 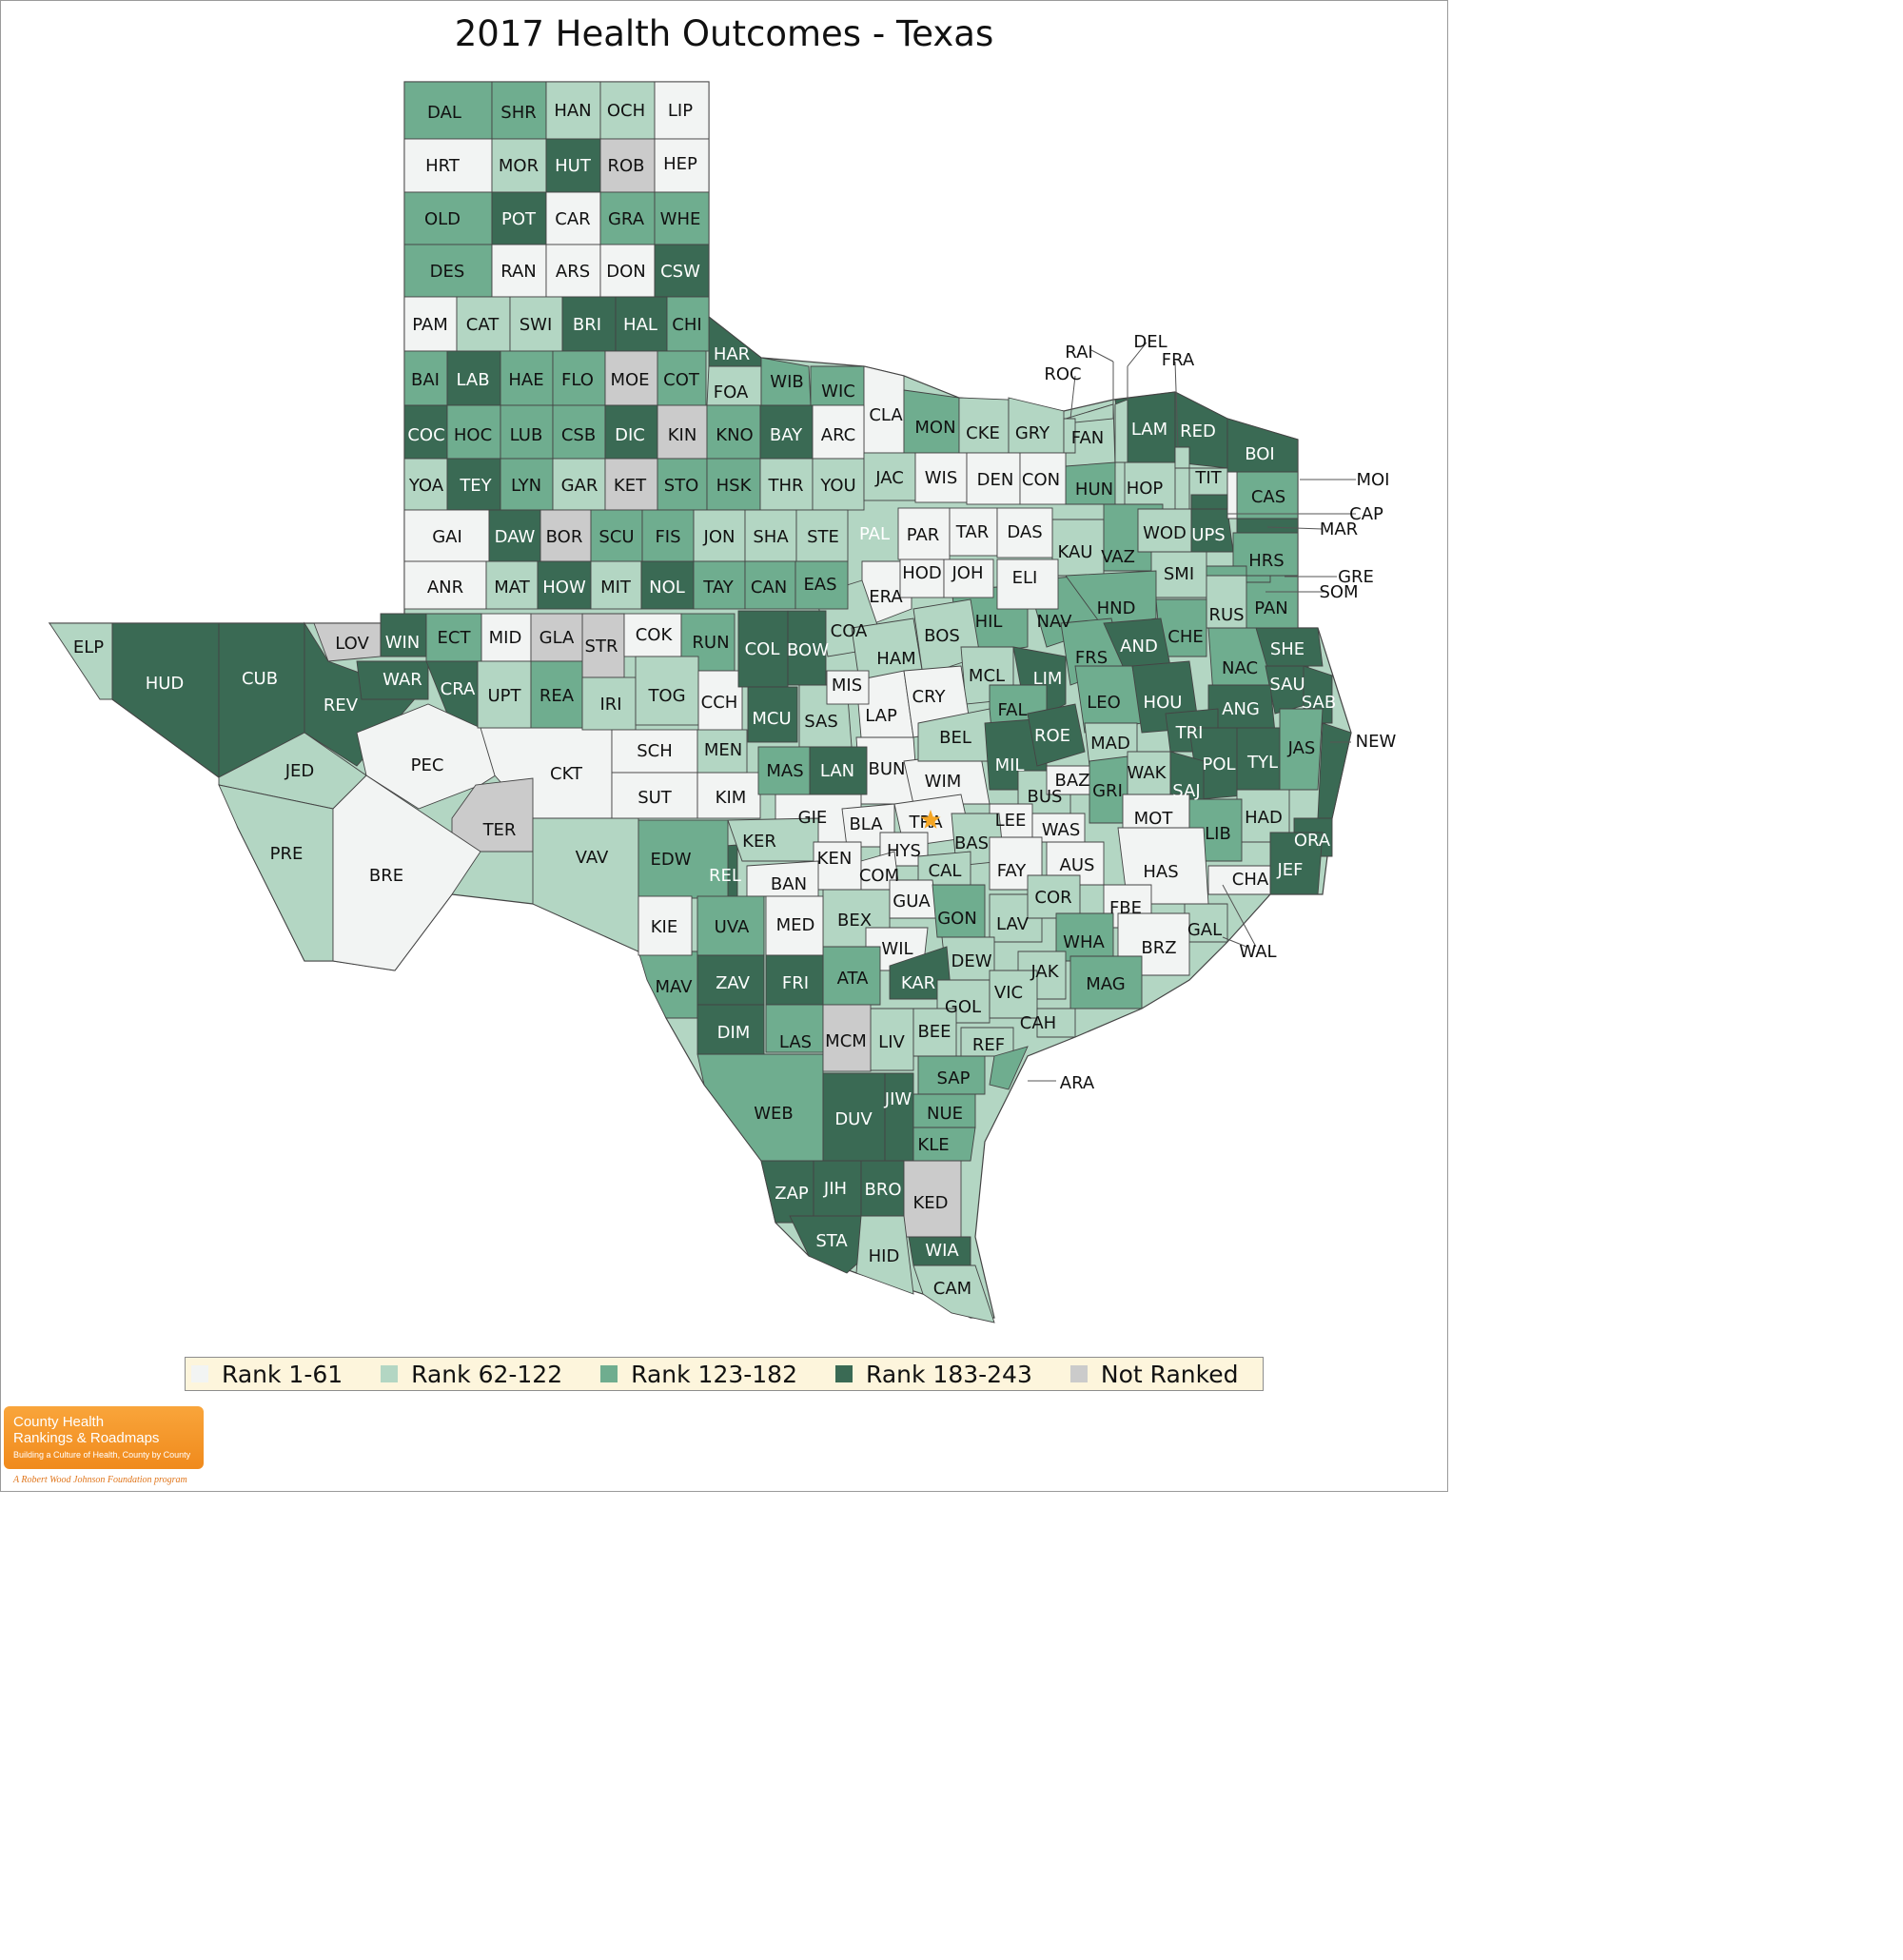 What do you see at coordinates (81, 661) in the screenshot?
I see `county-elp` at bounding box center [81, 661].